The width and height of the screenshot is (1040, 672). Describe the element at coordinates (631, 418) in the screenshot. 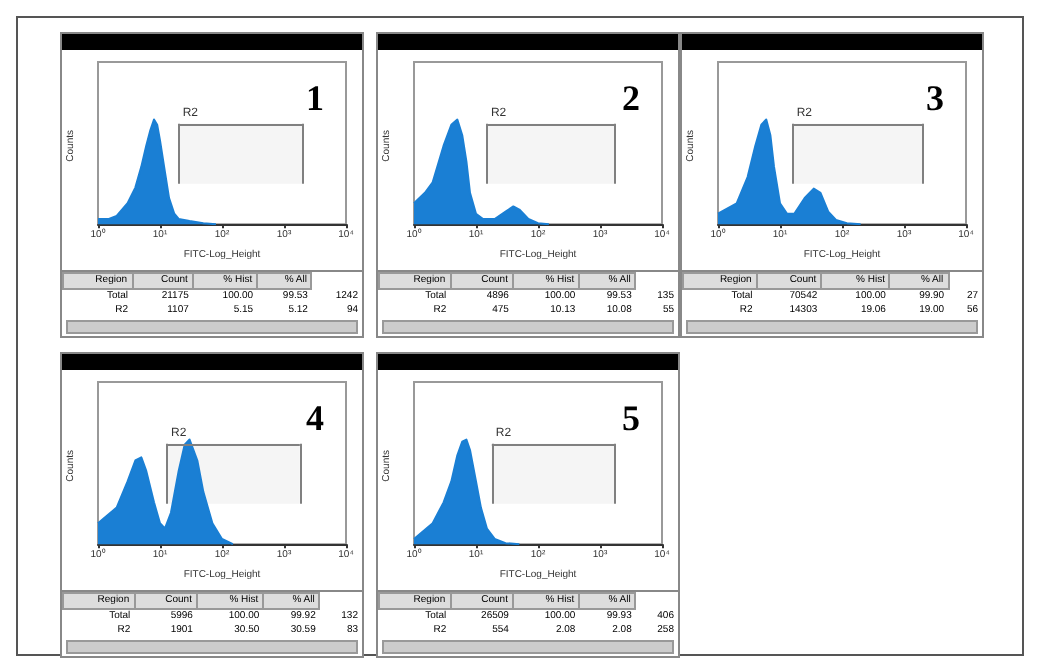

I see `chart-title: 5` at that location.